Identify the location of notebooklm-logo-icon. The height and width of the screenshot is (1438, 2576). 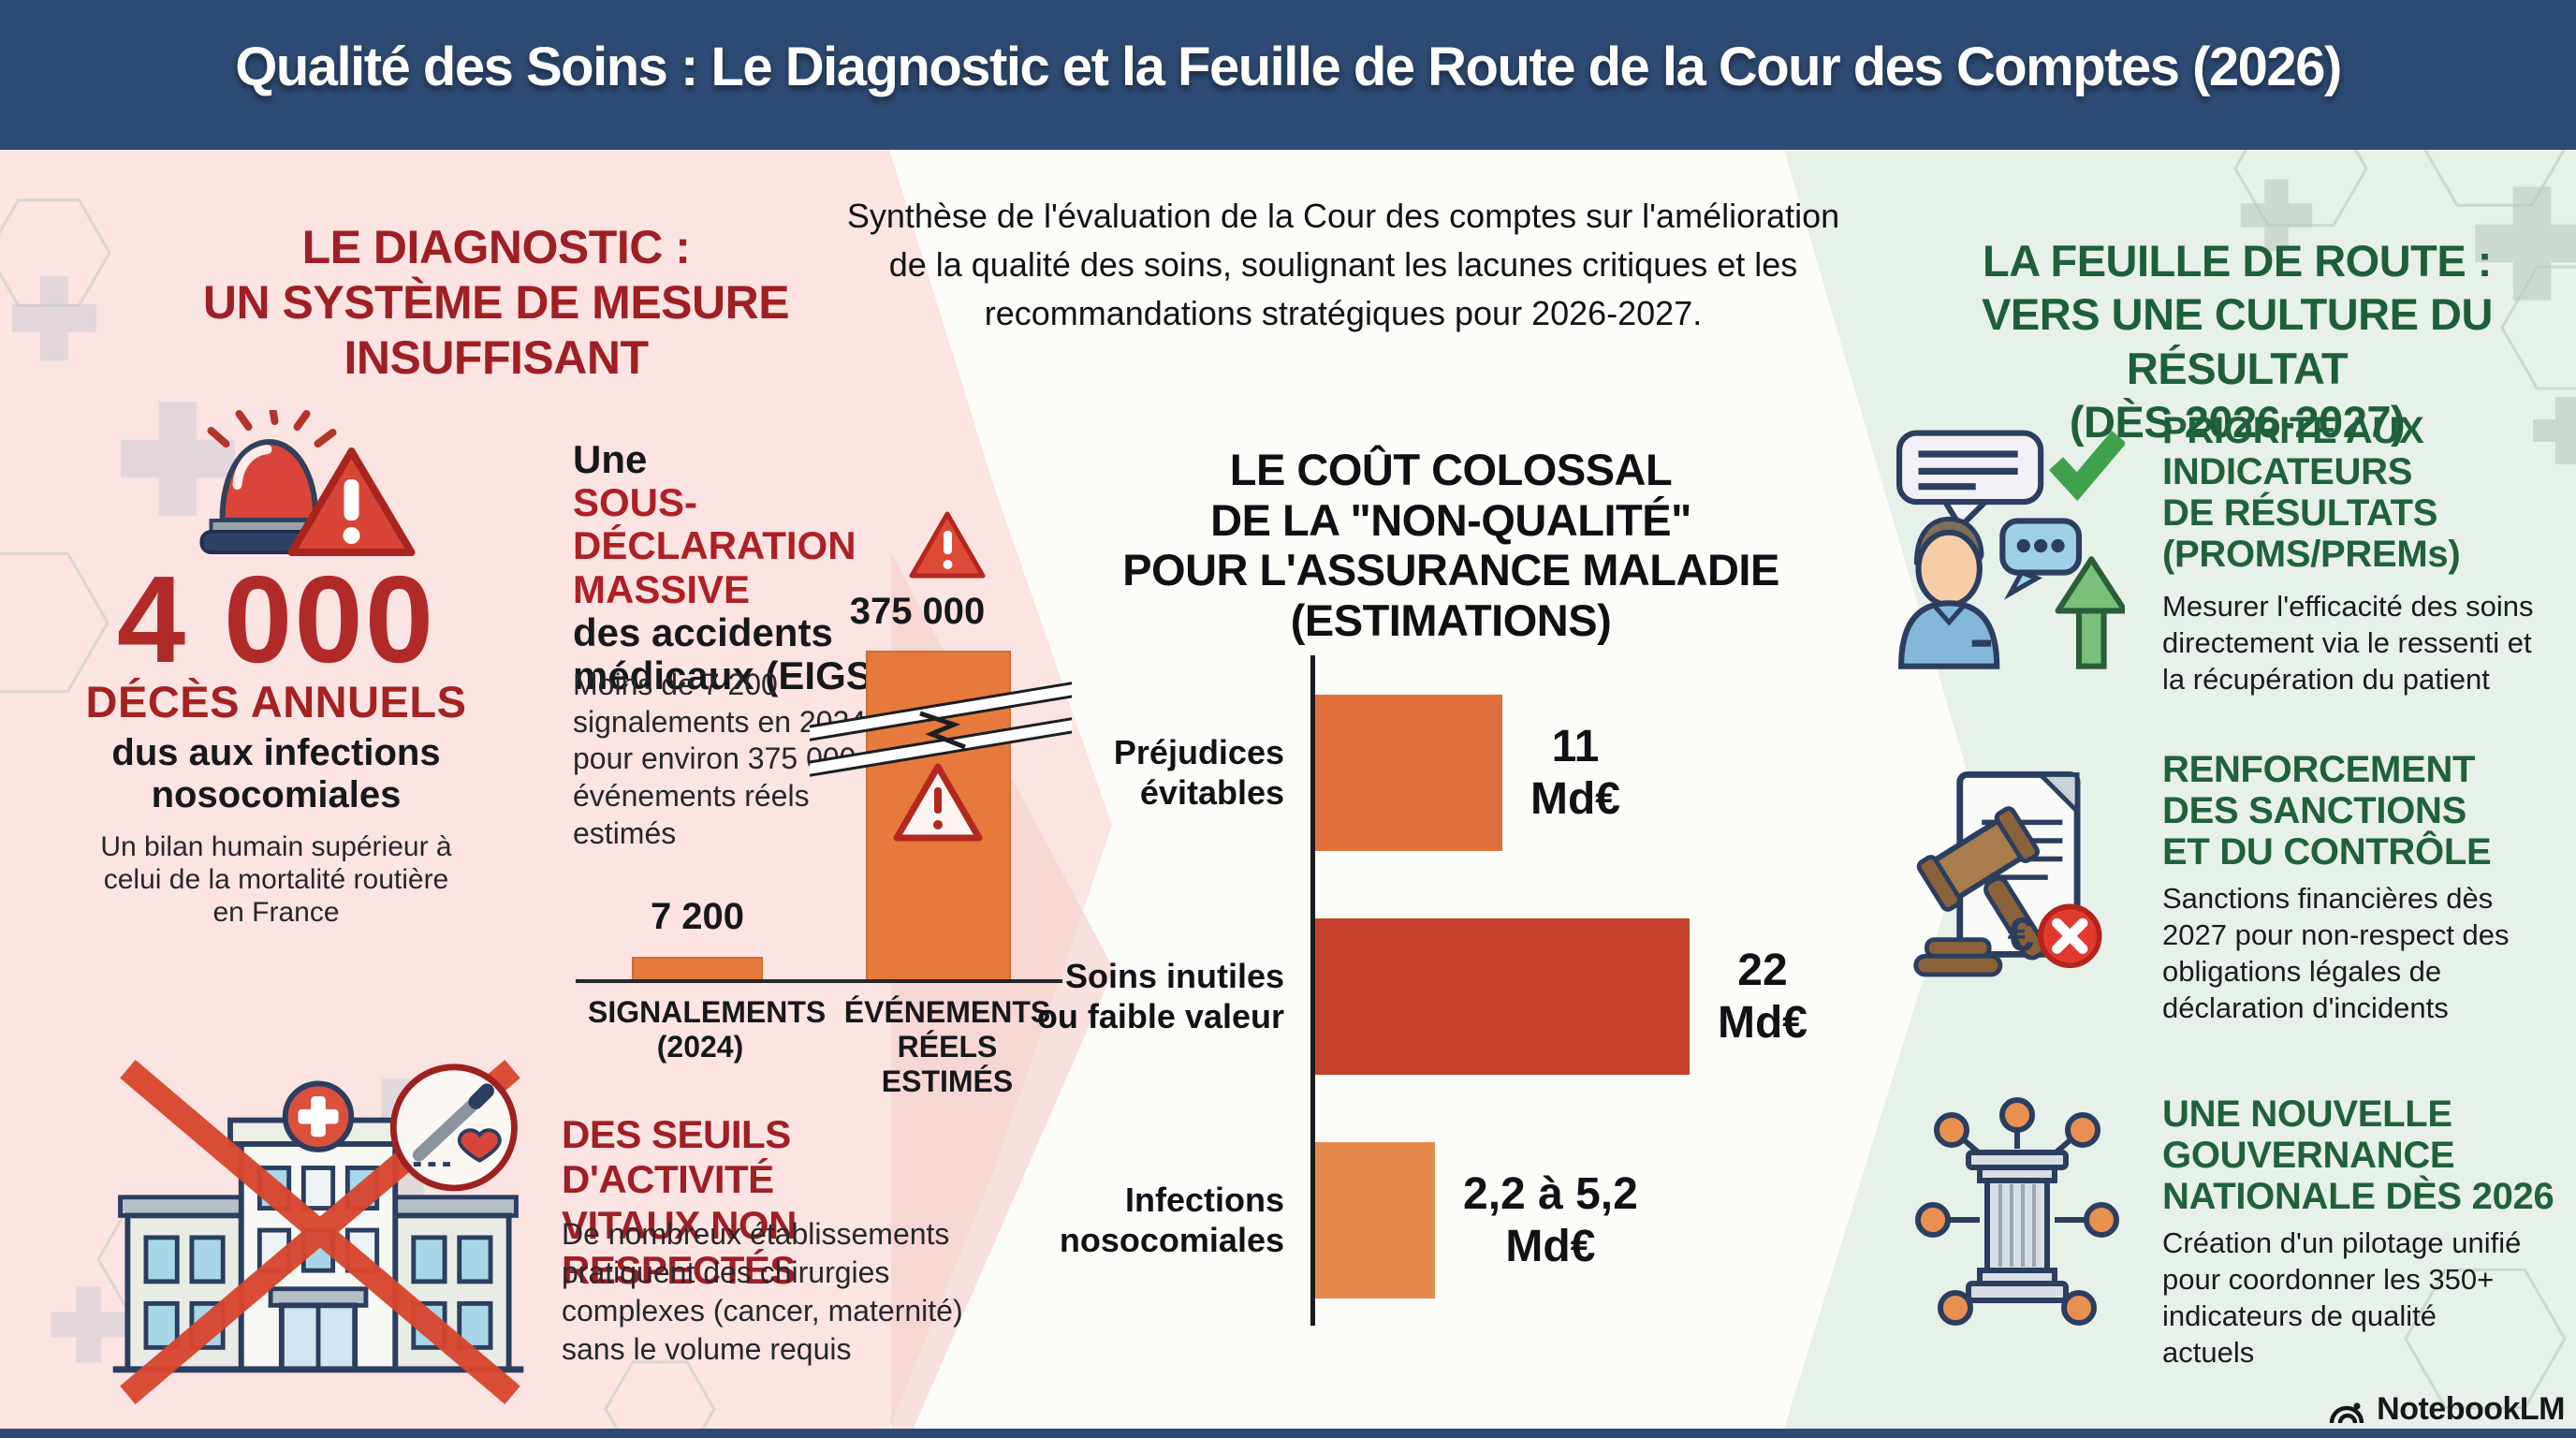
(2346, 1412).